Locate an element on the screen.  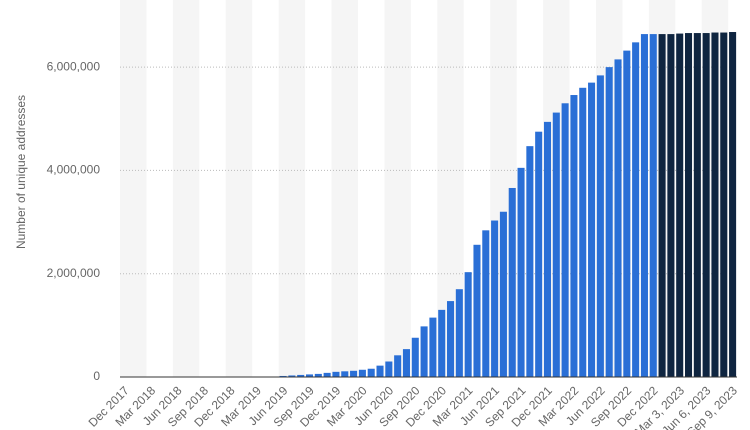
y-tick-label: 2,000,000 is located at coordinates (74, 273).